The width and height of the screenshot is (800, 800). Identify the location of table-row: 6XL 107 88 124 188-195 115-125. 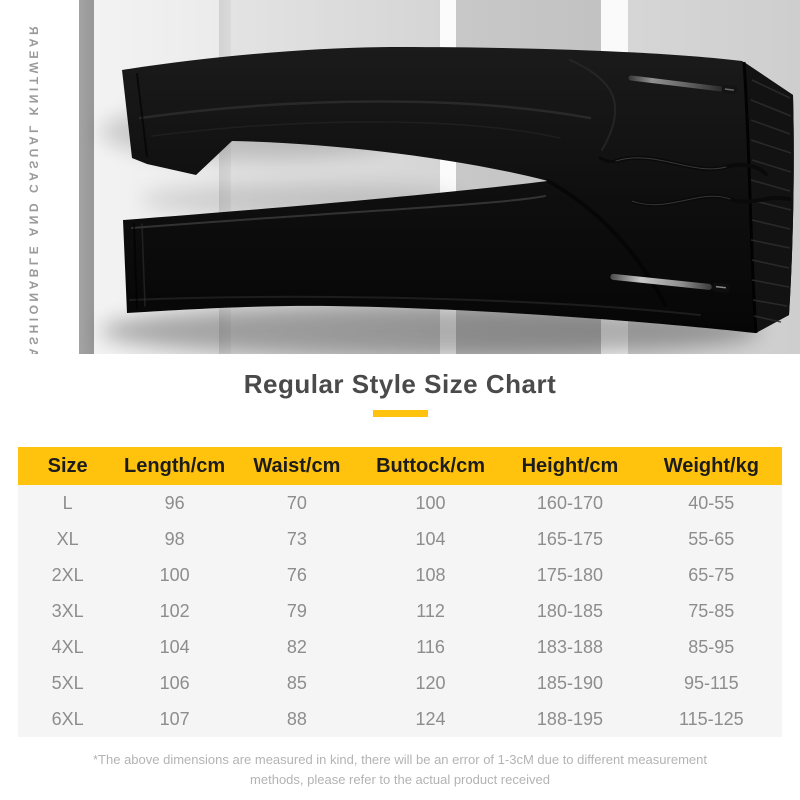
(400, 719).